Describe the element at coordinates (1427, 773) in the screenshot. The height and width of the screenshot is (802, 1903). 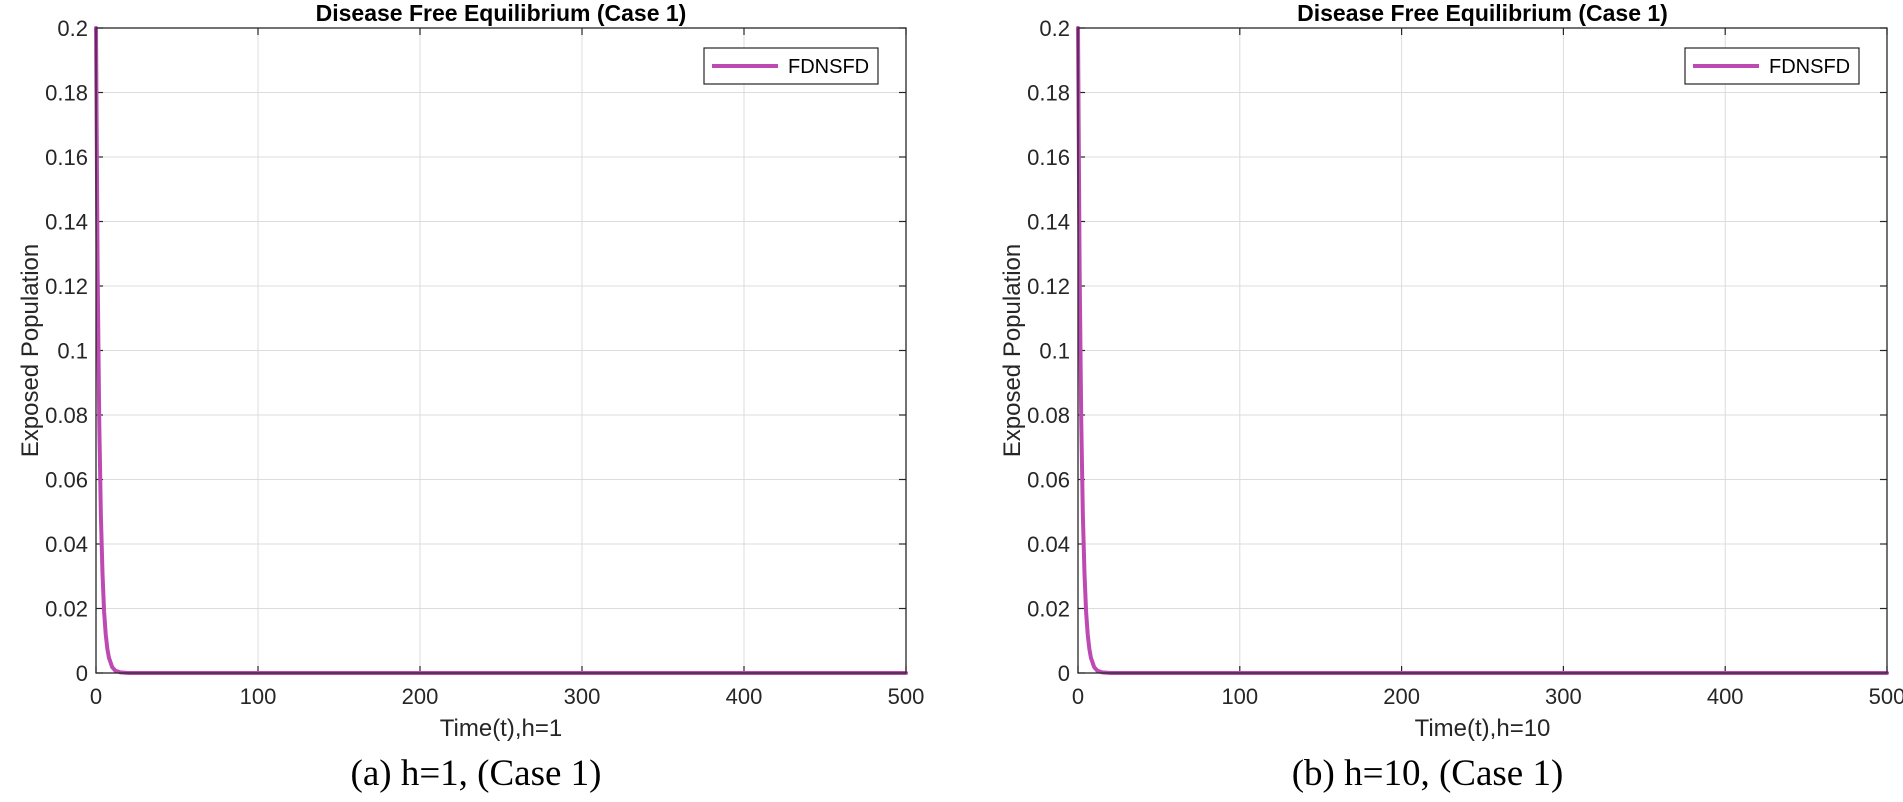
I see `caption-b: (b) h=10, (Case 1)` at that location.